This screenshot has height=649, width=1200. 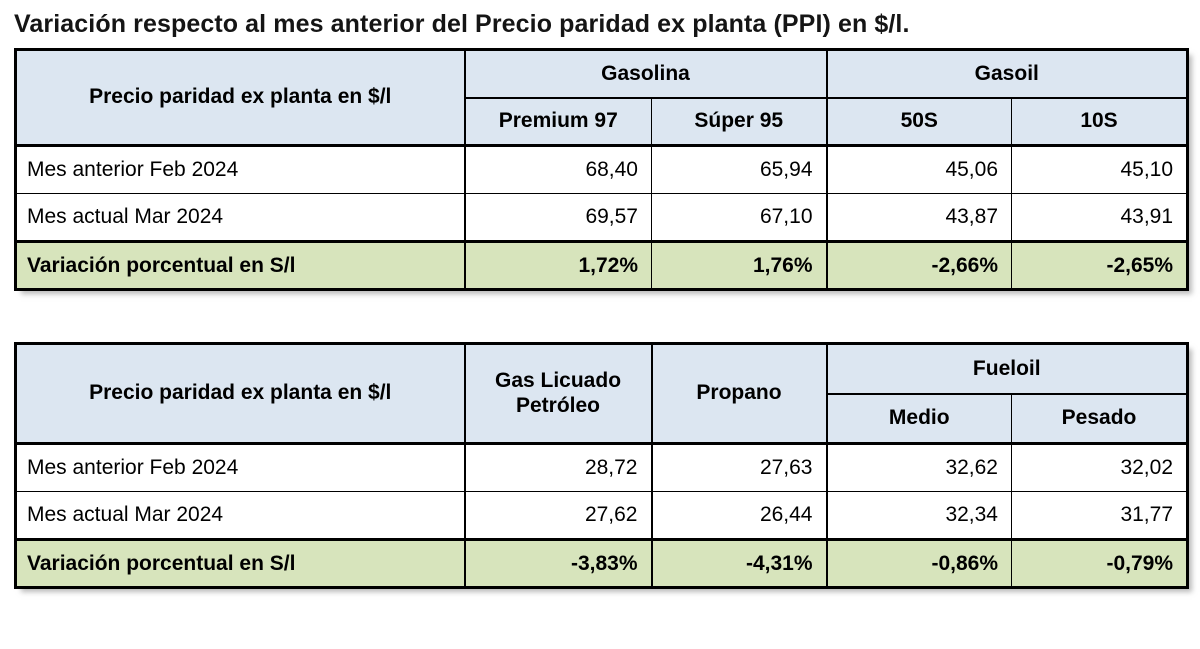 What do you see at coordinates (739, 265) in the screenshot?
I see `cell-value: 1,76%` at bounding box center [739, 265].